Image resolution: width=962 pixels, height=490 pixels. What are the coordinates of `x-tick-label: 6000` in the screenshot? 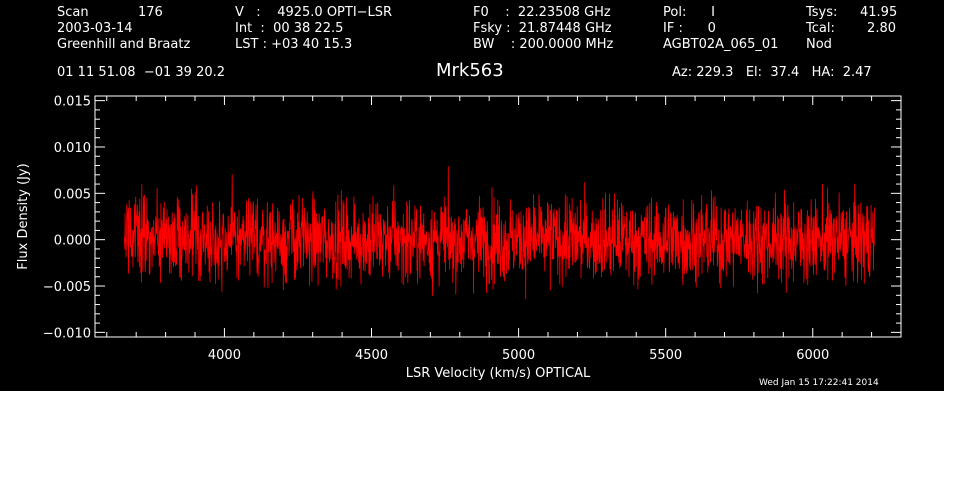 It's located at (812, 355).